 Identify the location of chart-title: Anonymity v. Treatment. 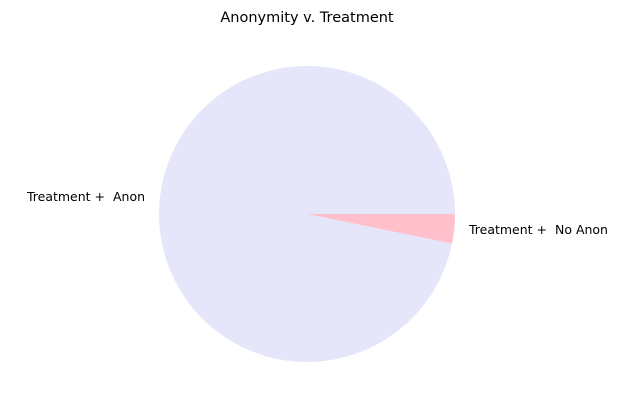
(307, 18).